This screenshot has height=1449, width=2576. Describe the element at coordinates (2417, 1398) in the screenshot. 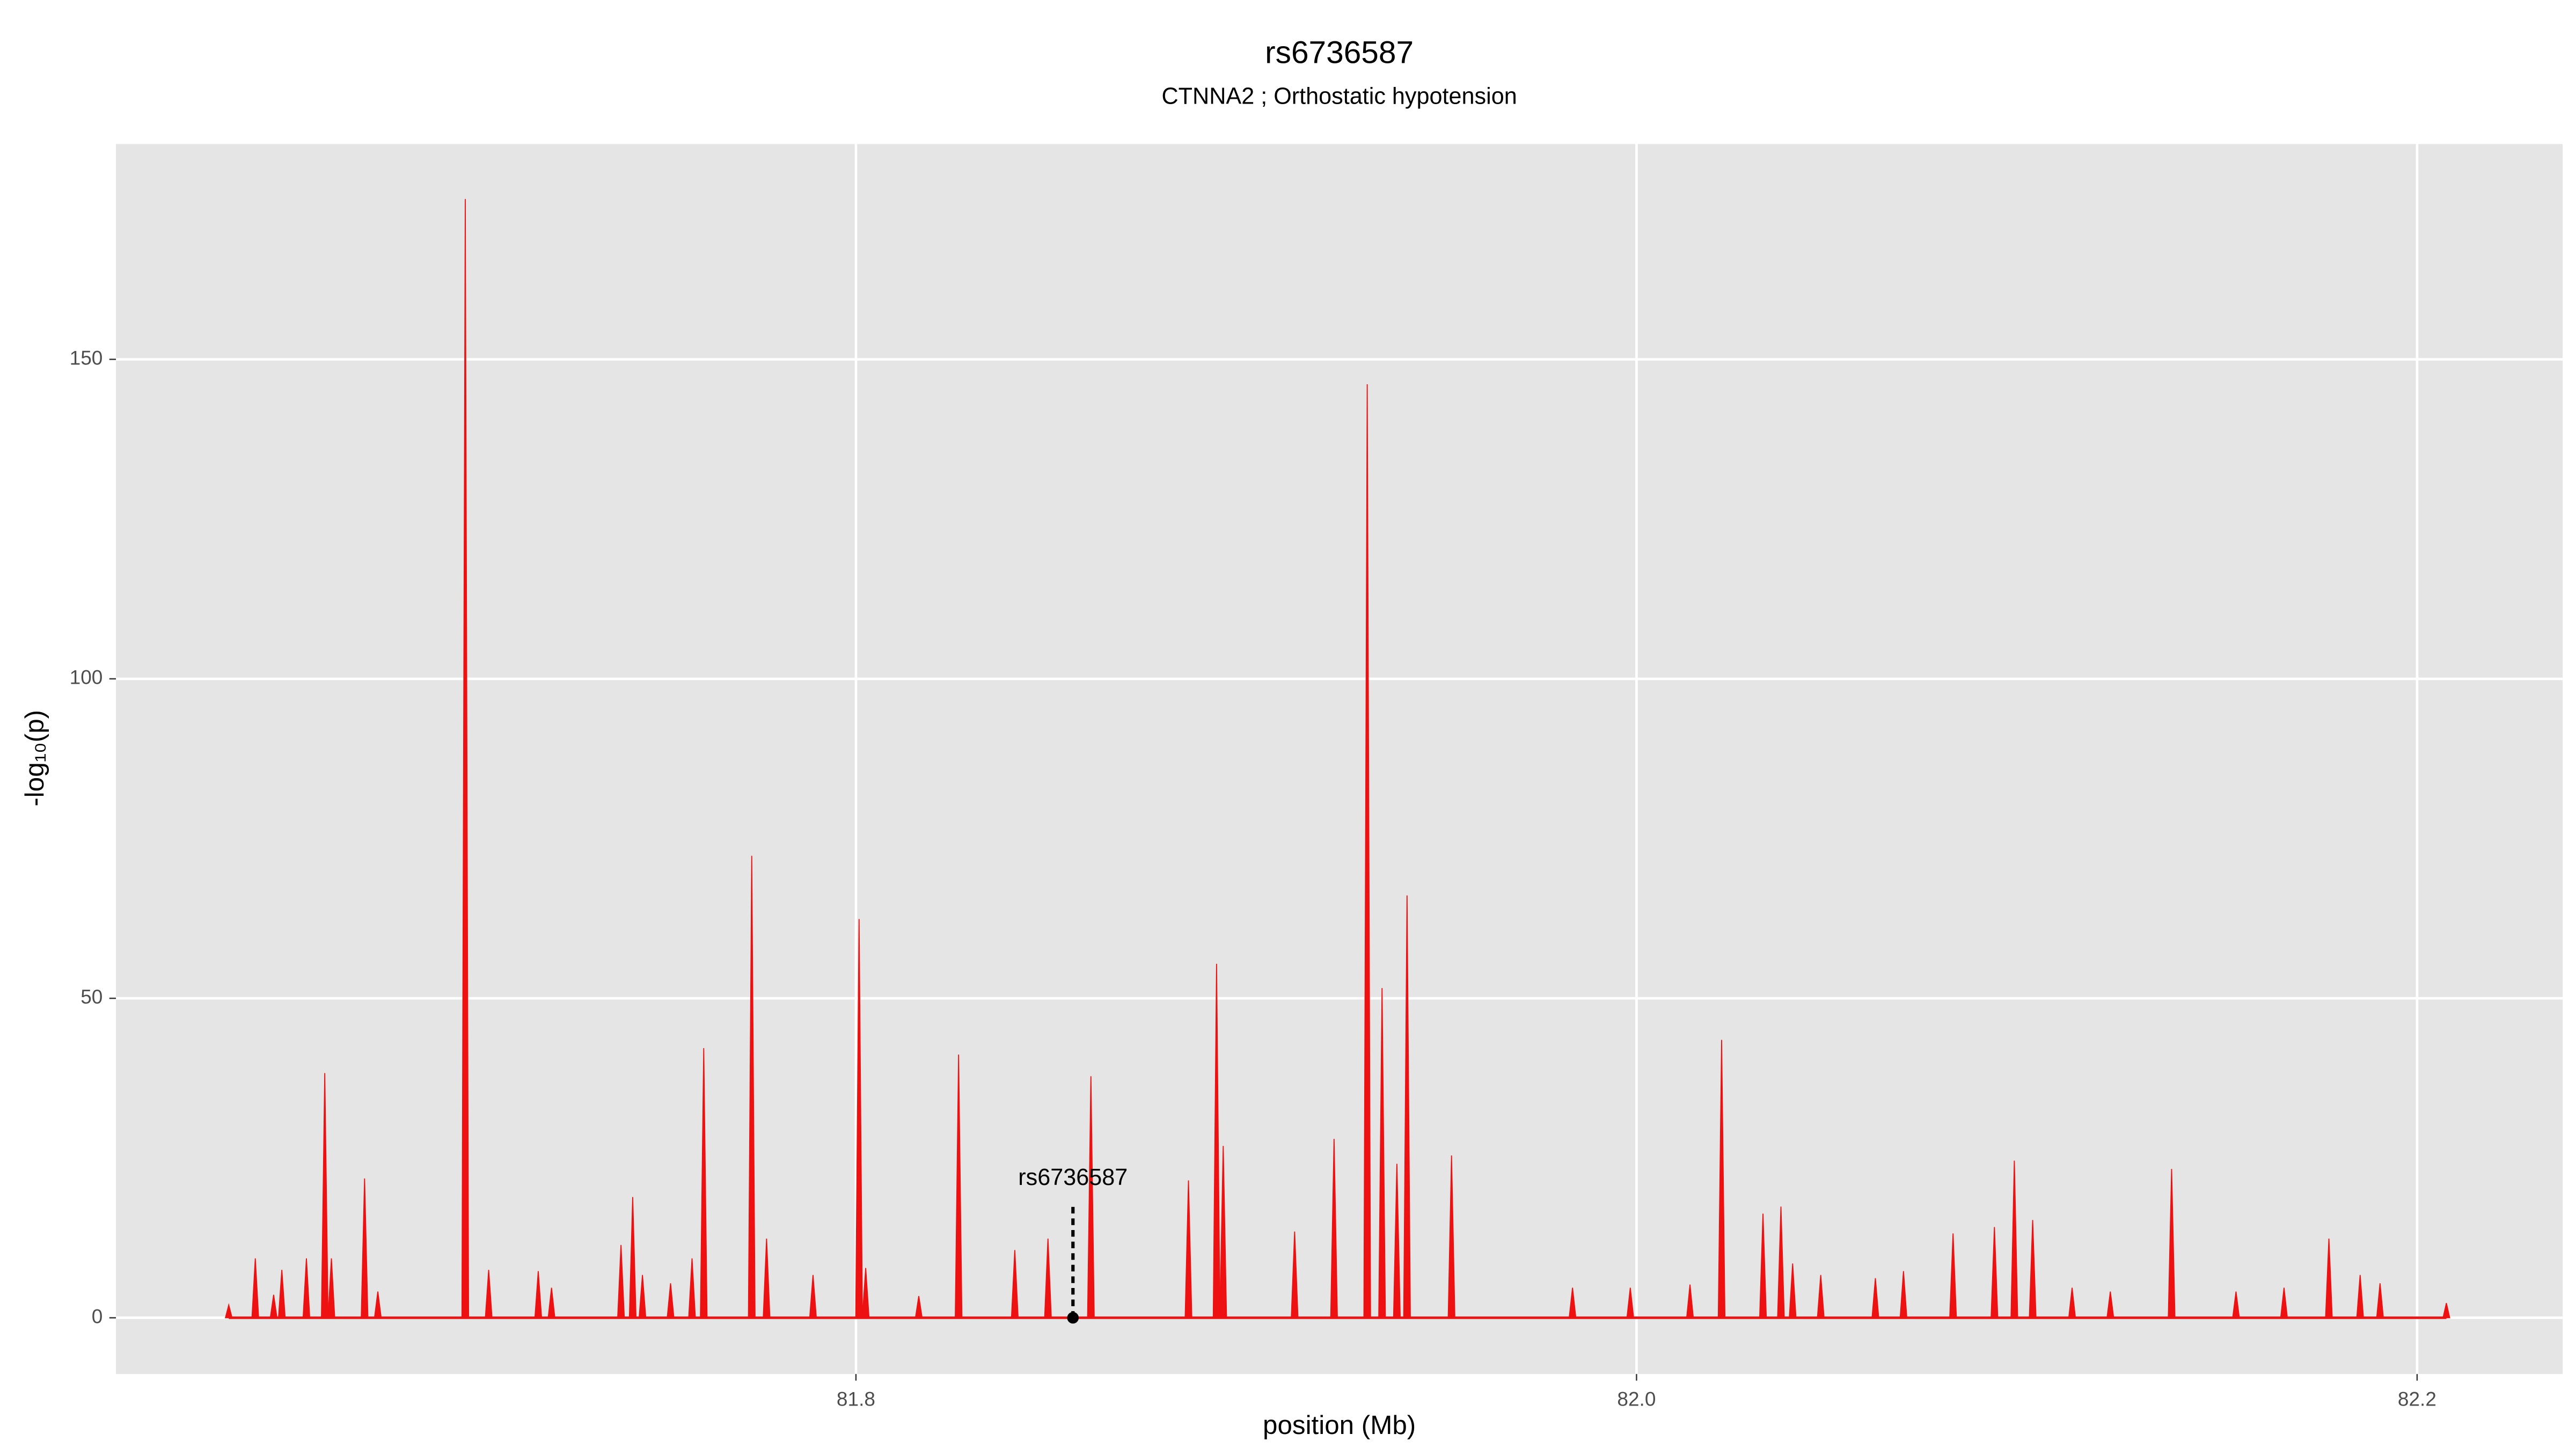

I see `x-tick-label: 82.2` at that location.